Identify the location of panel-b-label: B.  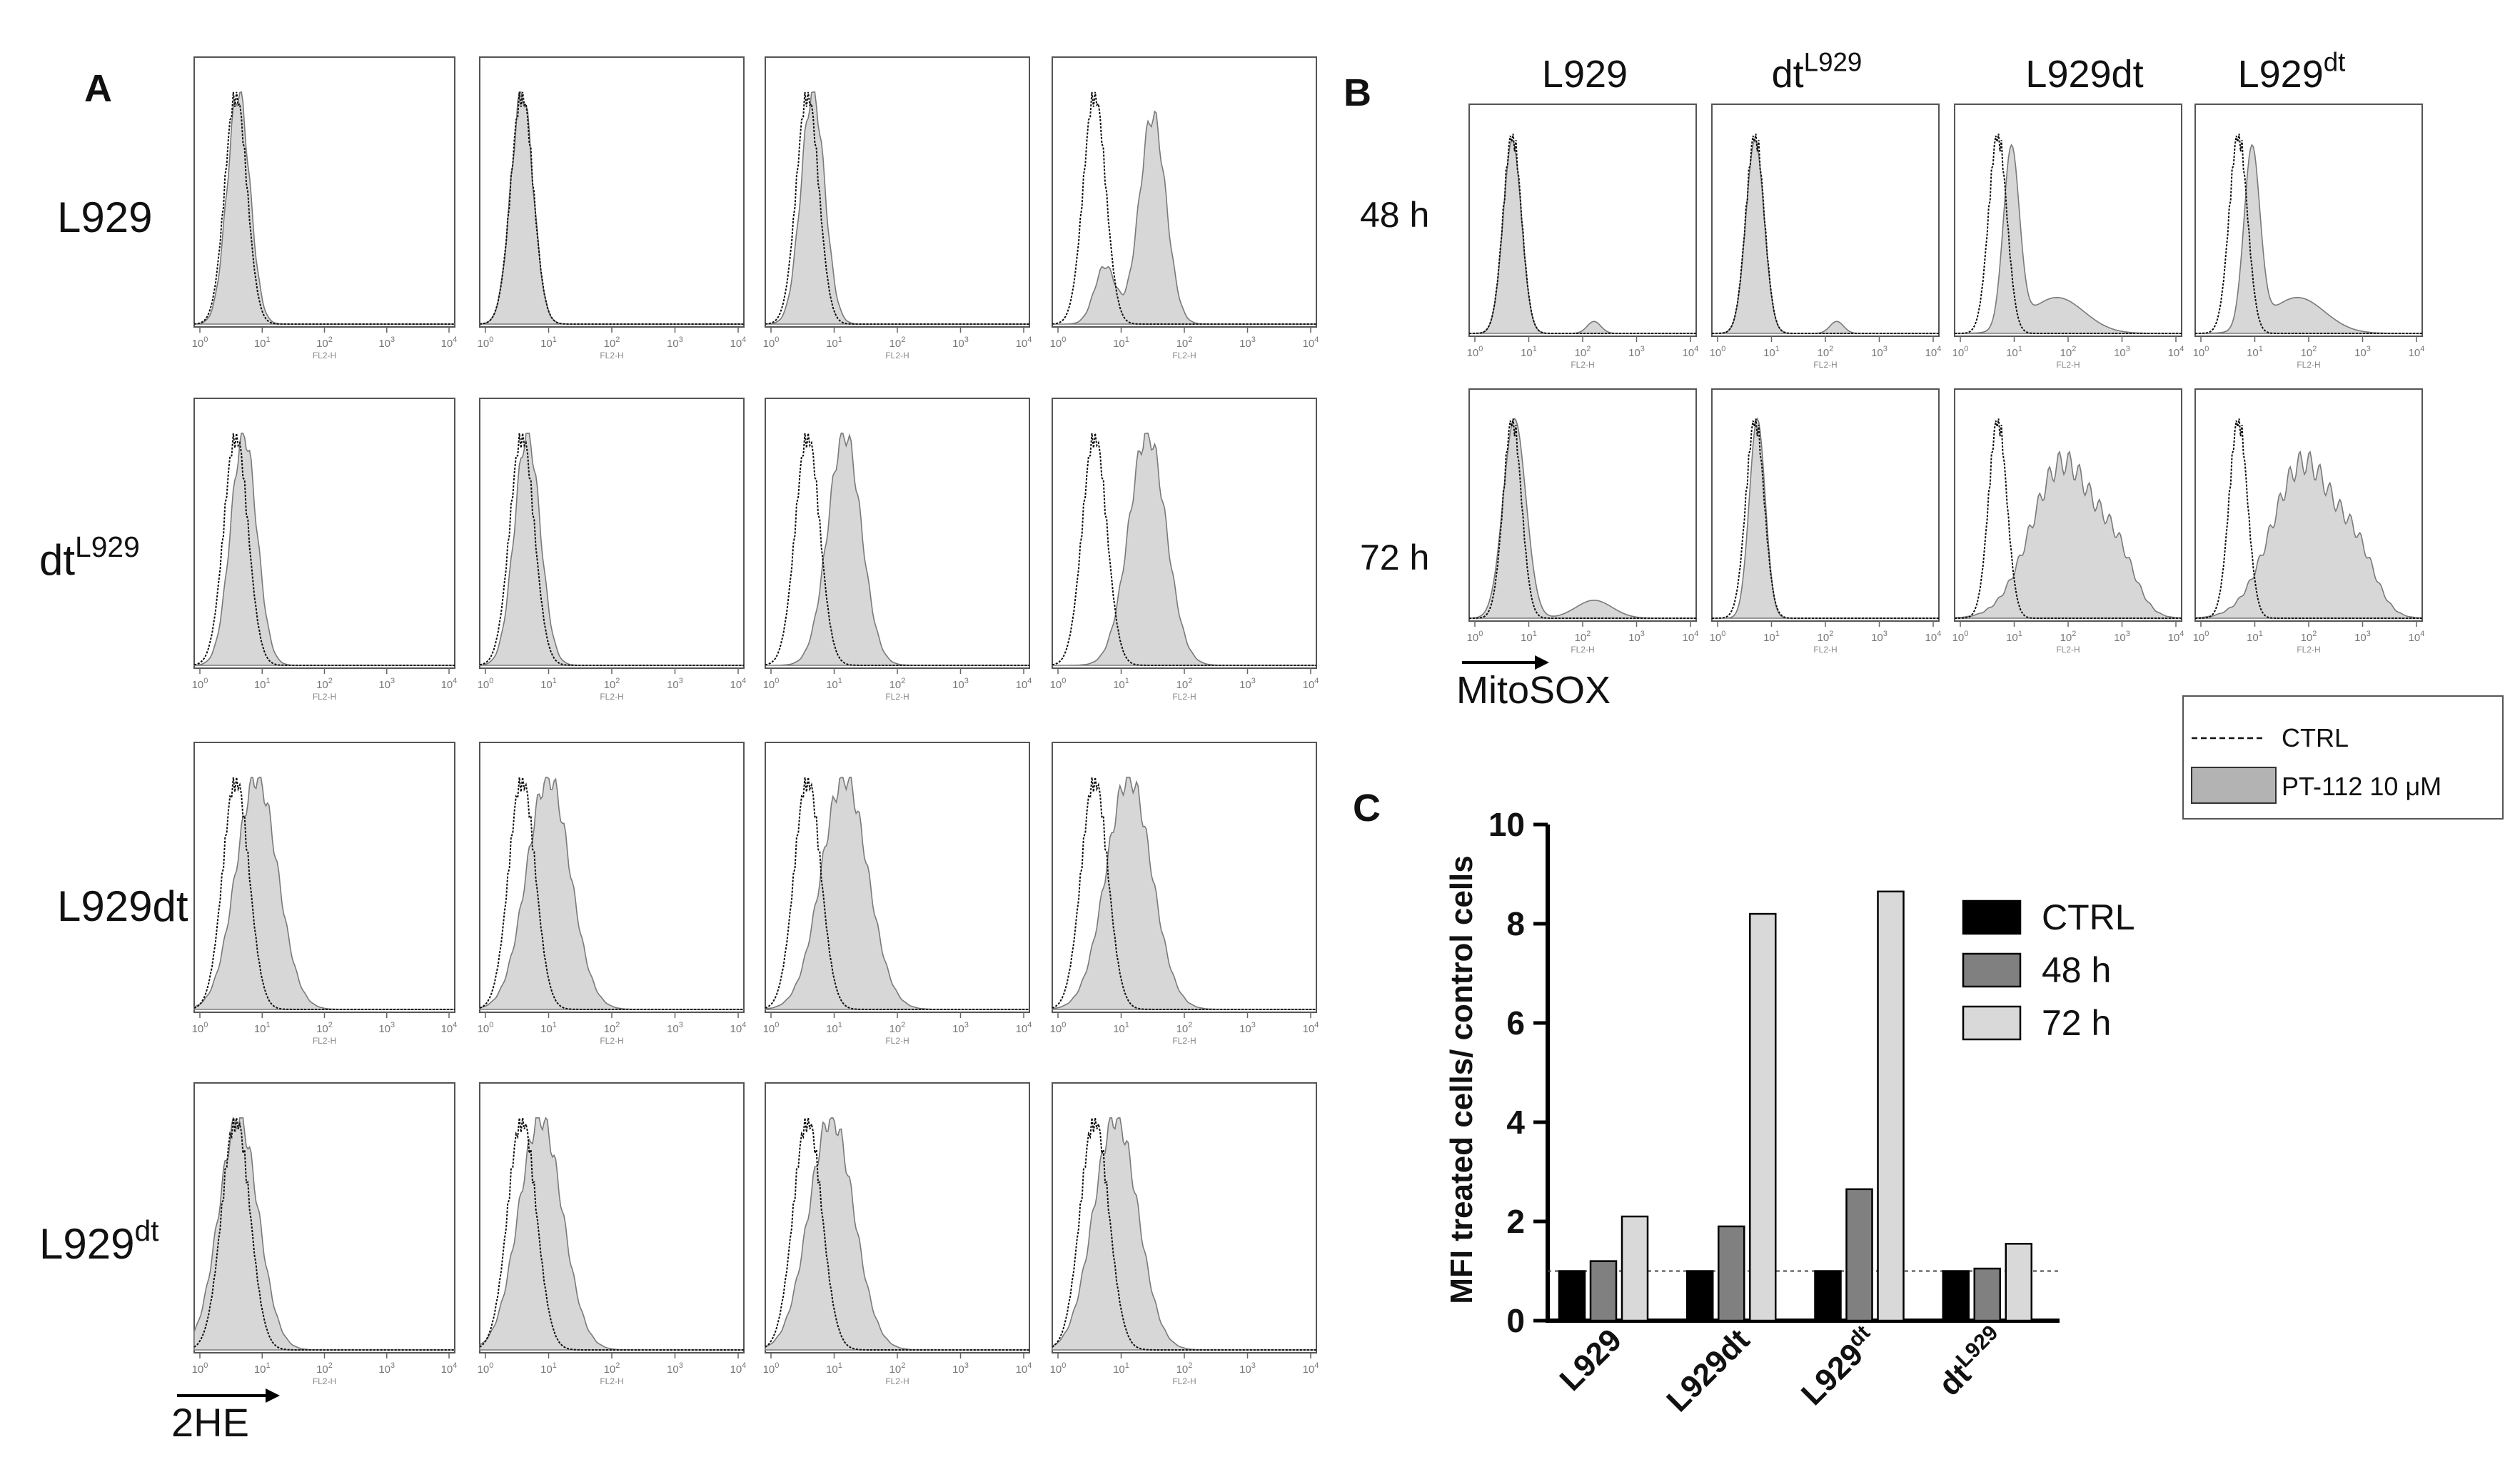
(1357, 92).